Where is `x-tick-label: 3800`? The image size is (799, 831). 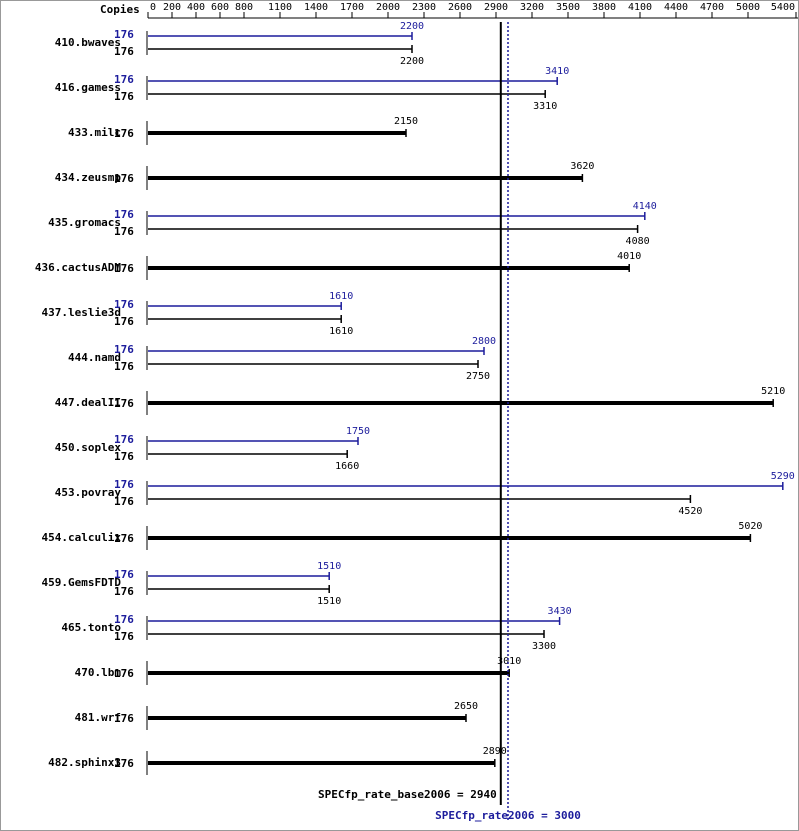
x-tick-label: 3800 is located at coordinates (604, 7).